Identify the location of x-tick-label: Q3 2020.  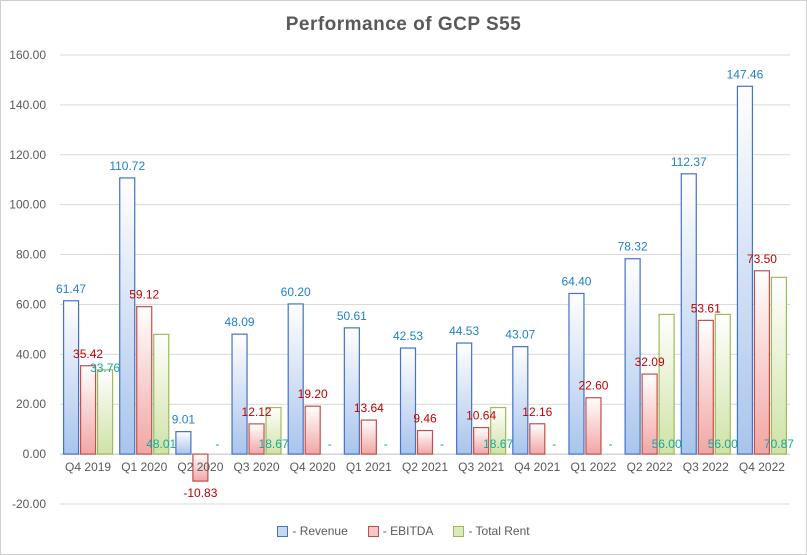
(257, 467).